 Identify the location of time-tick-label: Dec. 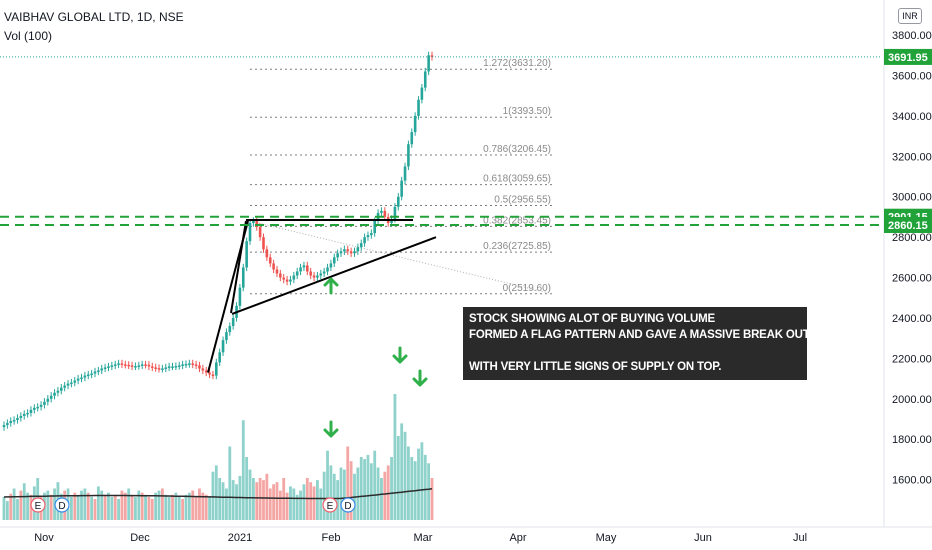
(140, 538).